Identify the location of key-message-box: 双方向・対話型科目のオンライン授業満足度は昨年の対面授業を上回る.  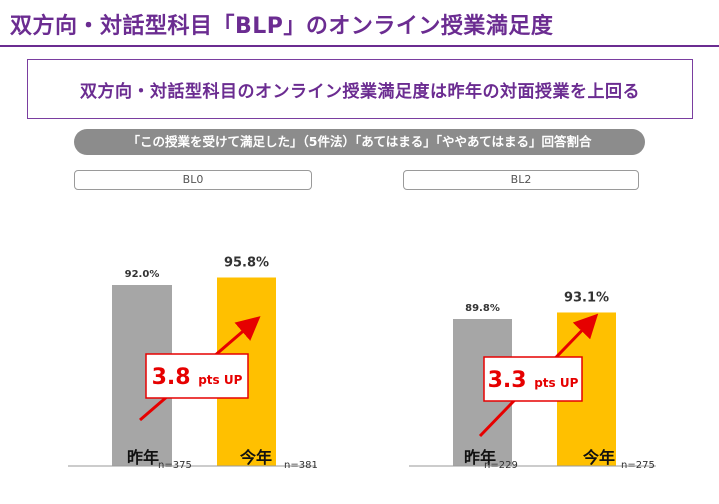
(360, 89).